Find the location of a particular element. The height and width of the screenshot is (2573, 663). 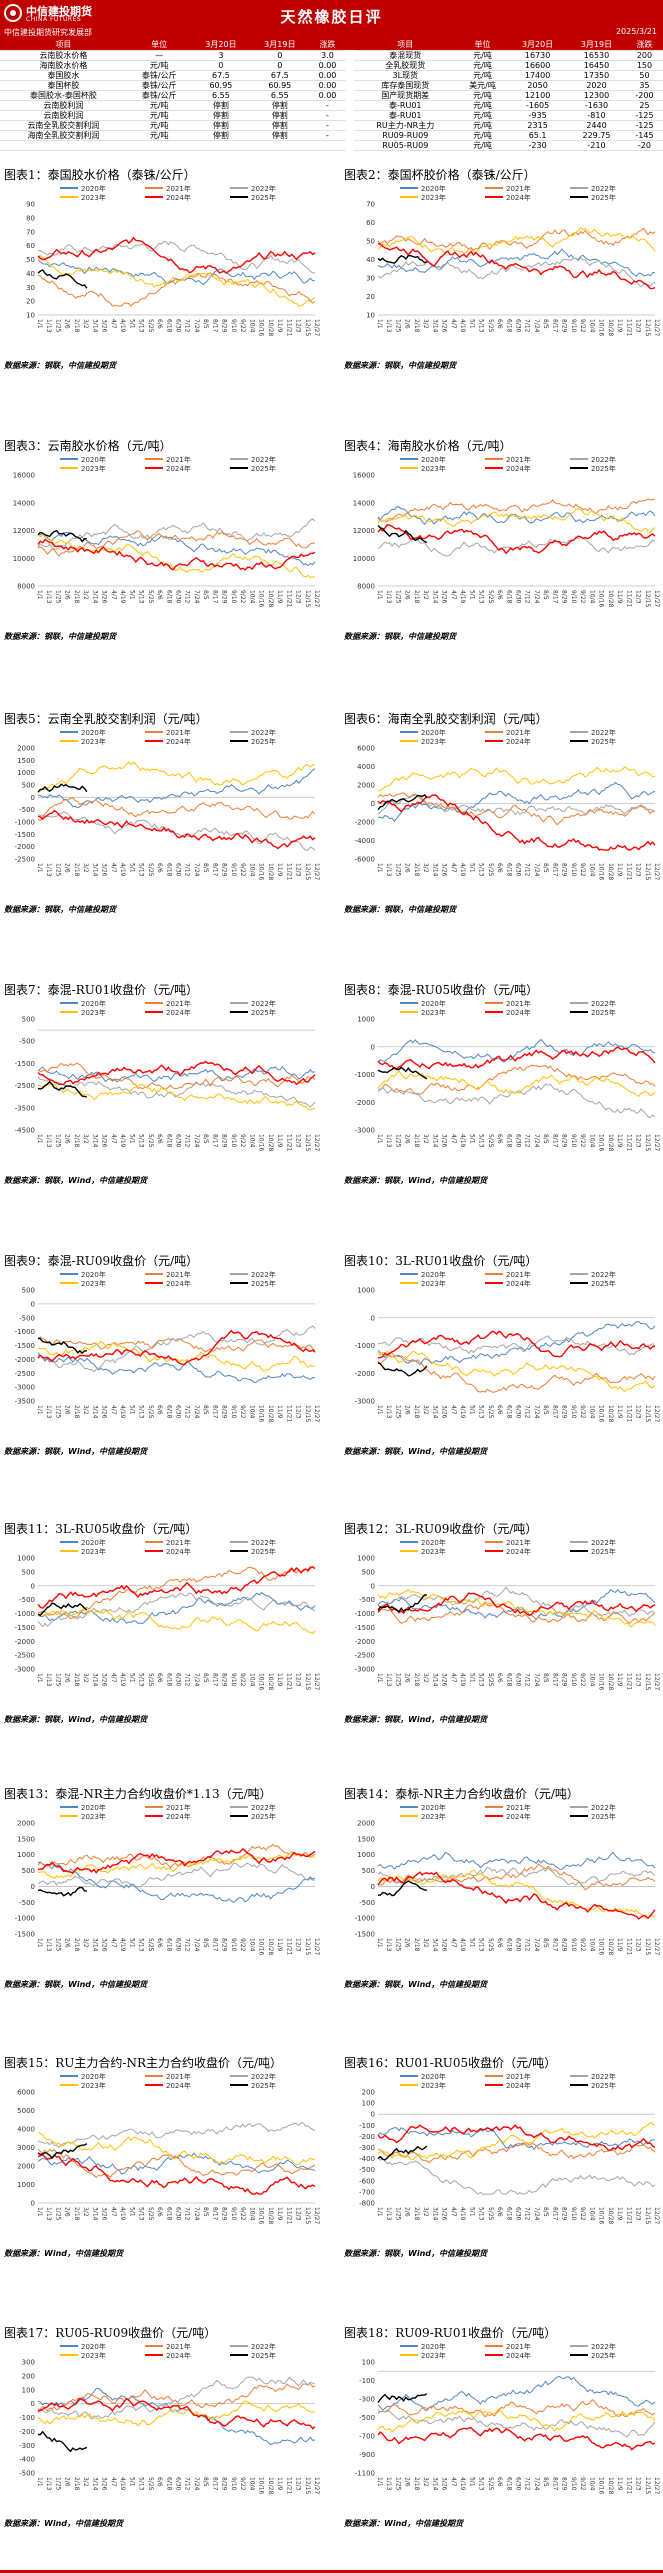

x-tick-label: 2/18 is located at coordinates (416, 870).